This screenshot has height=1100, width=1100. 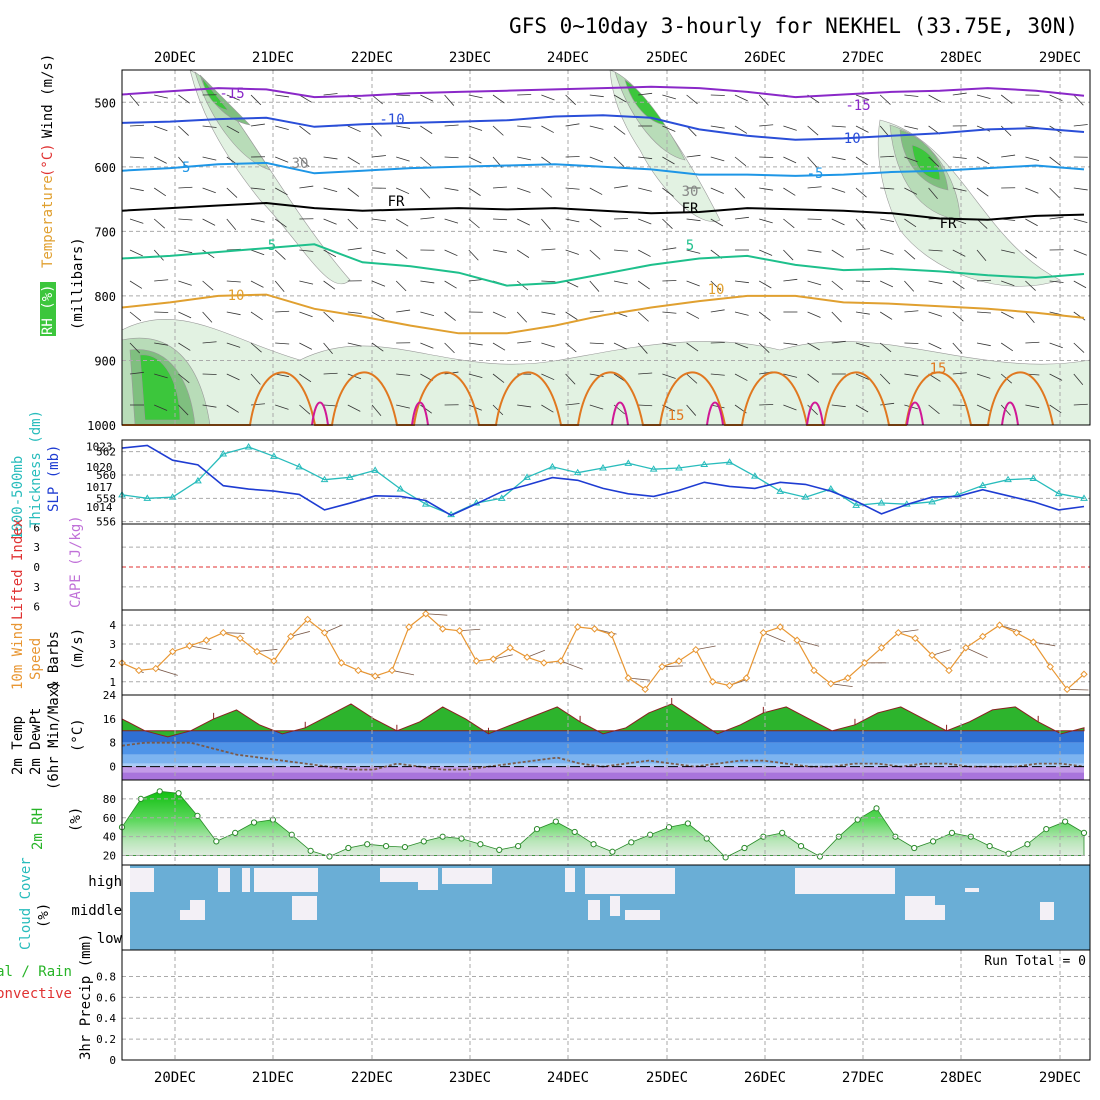 What do you see at coordinates (603, 765) in the screenshot?
I see `temperature-band` at bounding box center [603, 765].